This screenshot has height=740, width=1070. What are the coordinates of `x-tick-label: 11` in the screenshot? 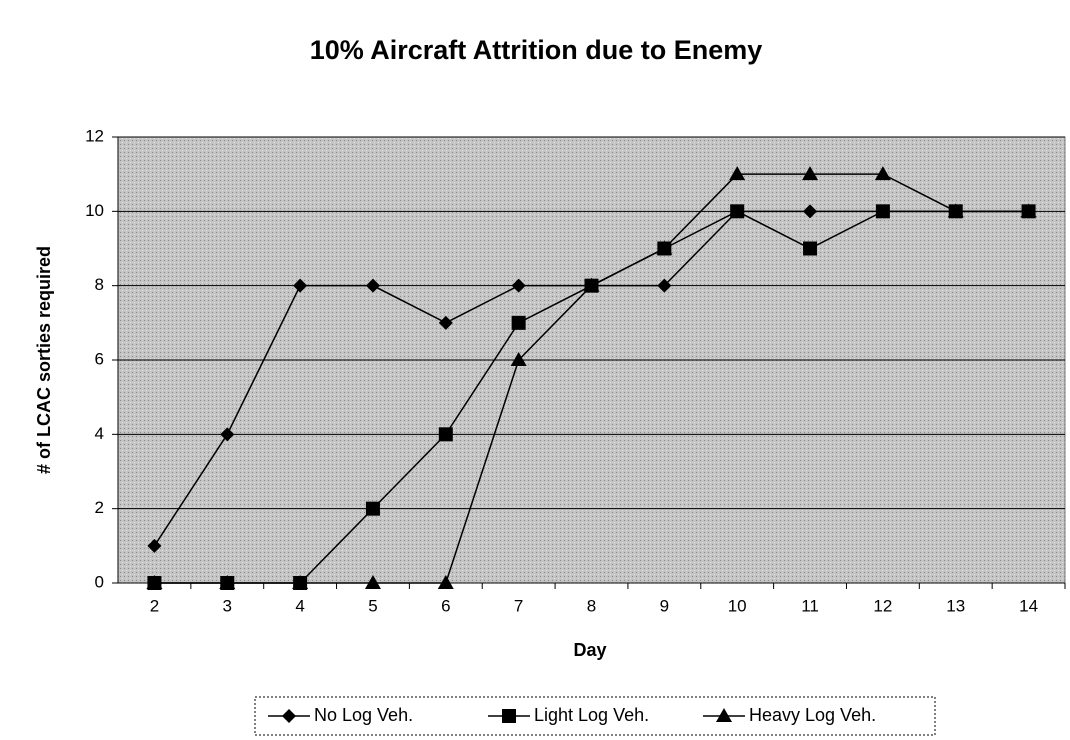 It's located at (810, 605).